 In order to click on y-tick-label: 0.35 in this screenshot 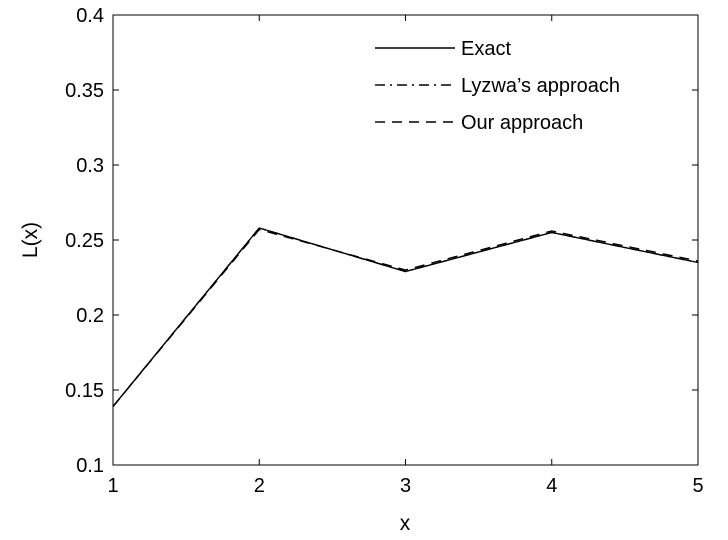, I will do `click(84, 91)`.